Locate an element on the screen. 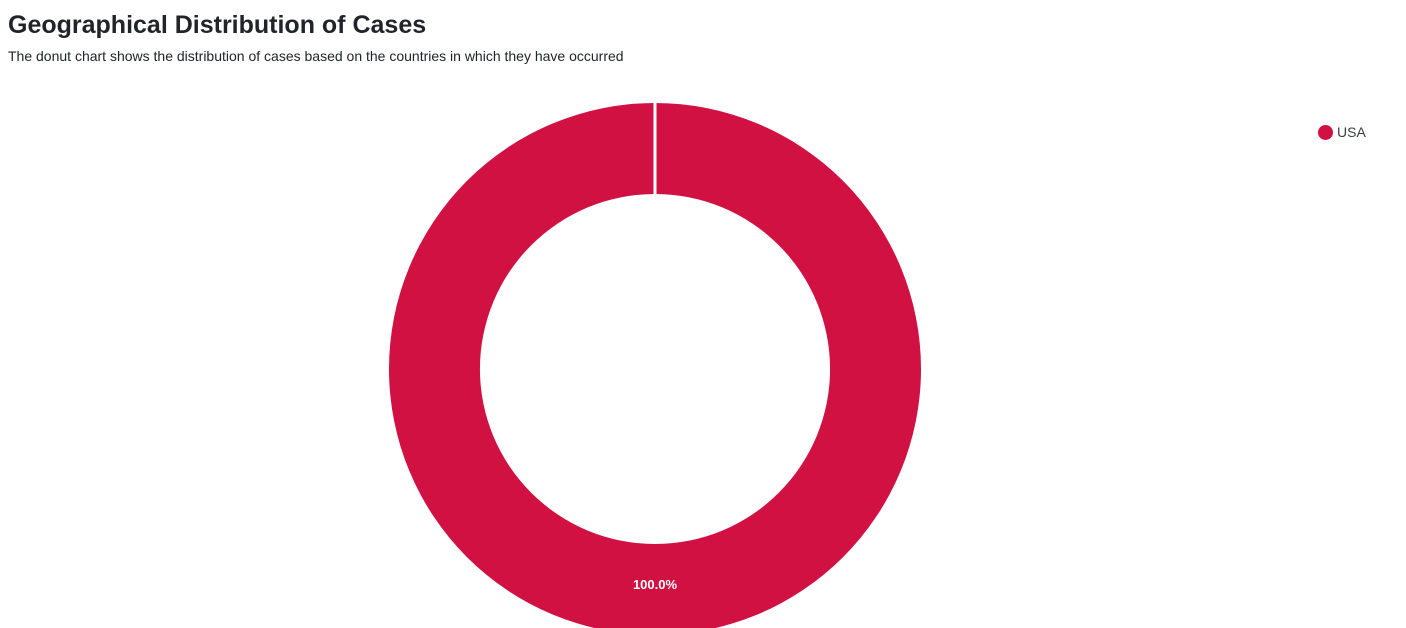  chart-title: Geographical Distribution of Cases is located at coordinates (217, 25).